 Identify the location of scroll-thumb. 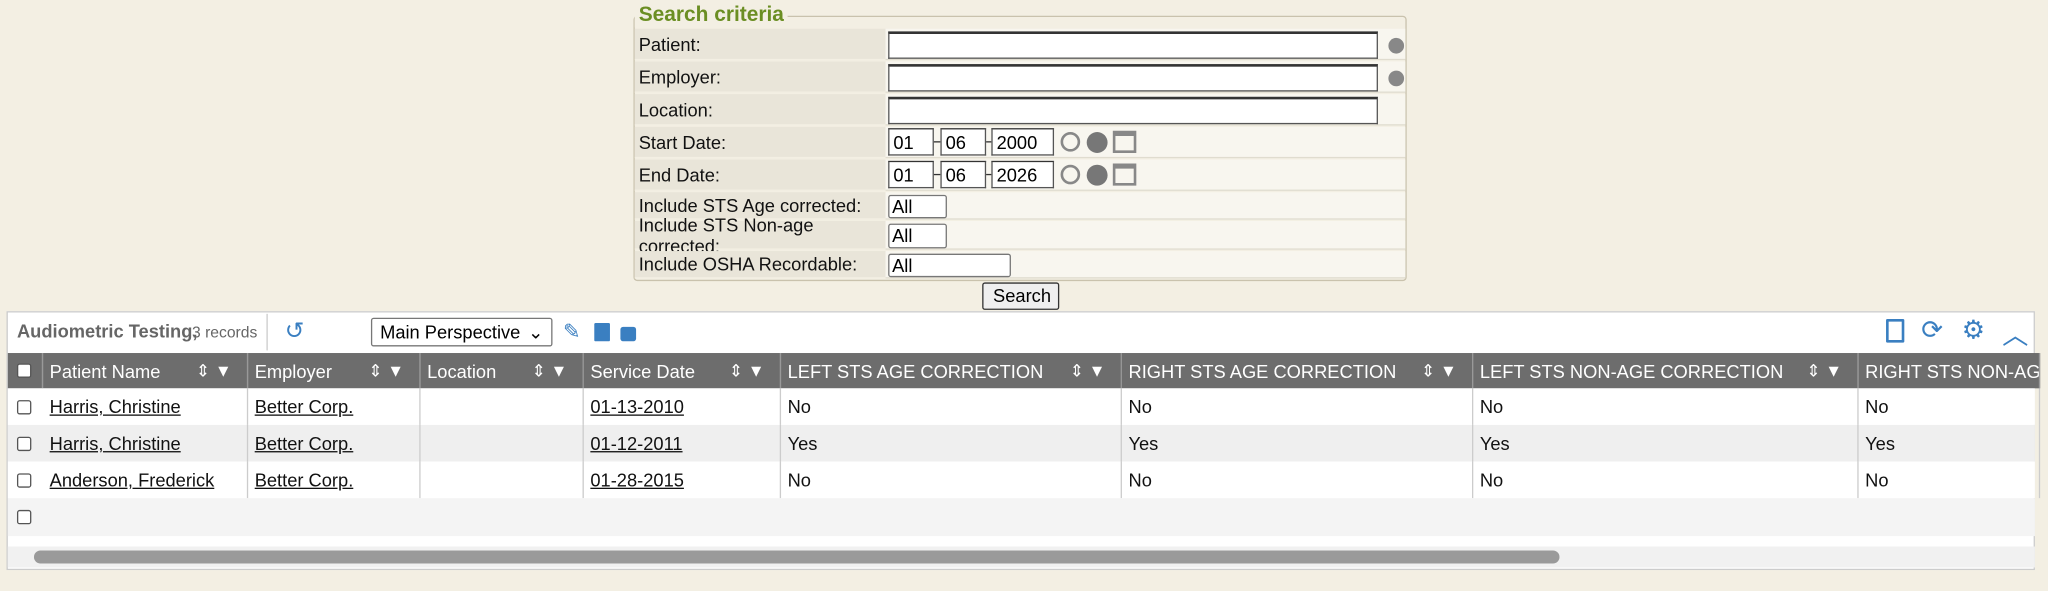
(796, 557).